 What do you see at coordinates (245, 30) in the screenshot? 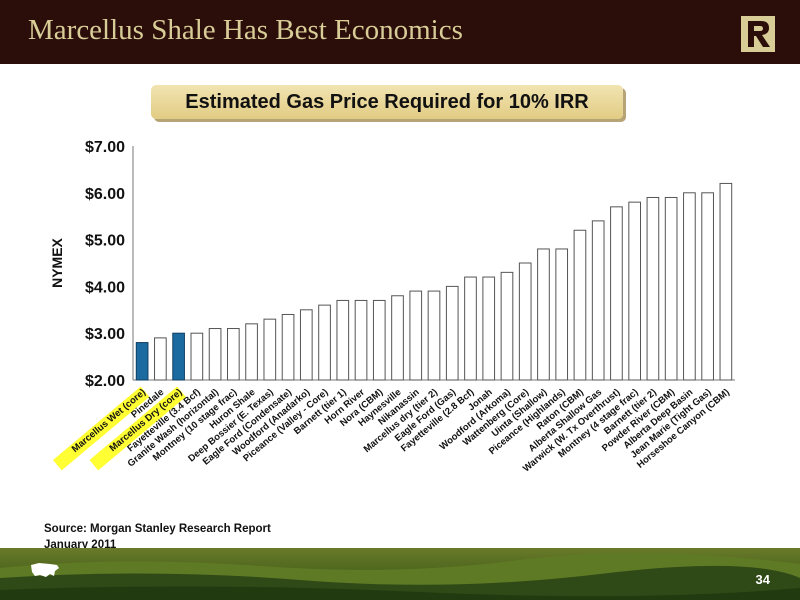
I see `slide-title: Marcellus Shale Has Best Economics` at bounding box center [245, 30].